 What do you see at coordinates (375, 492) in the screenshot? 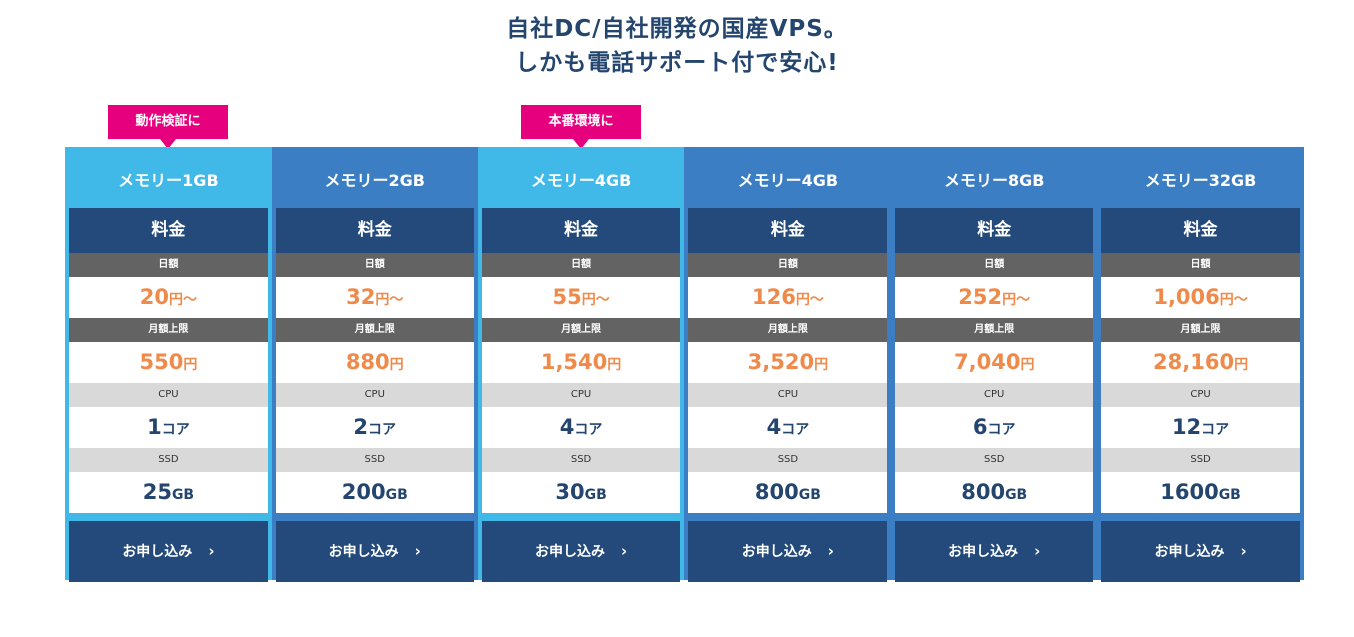
I see `ssd-value: 200GB` at bounding box center [375, 492].